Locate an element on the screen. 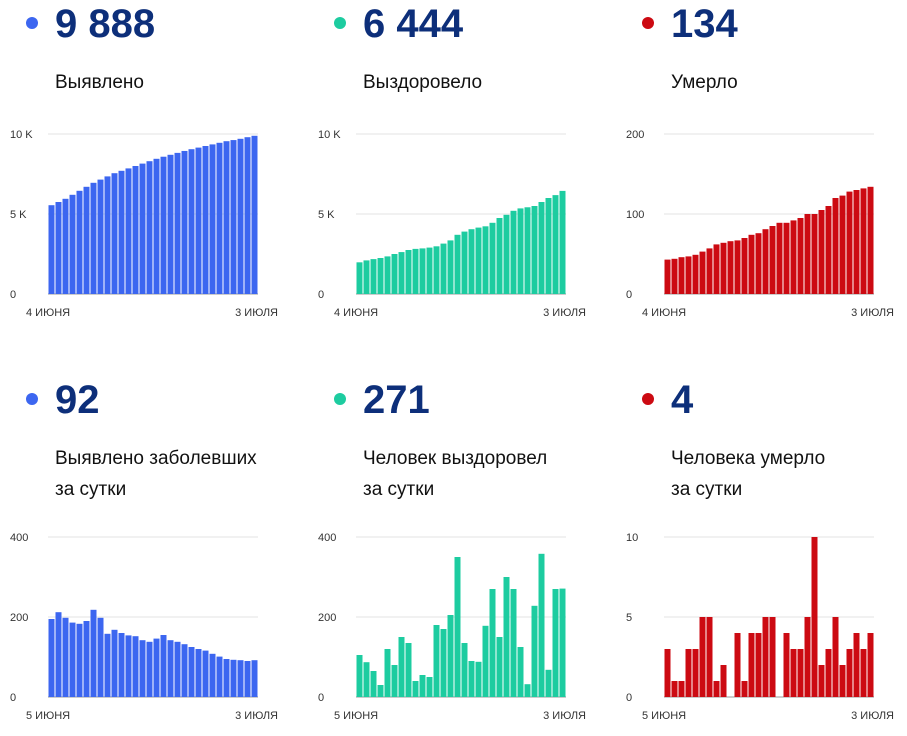  label-line: Человека умерло is located at coordinates (748, 458).